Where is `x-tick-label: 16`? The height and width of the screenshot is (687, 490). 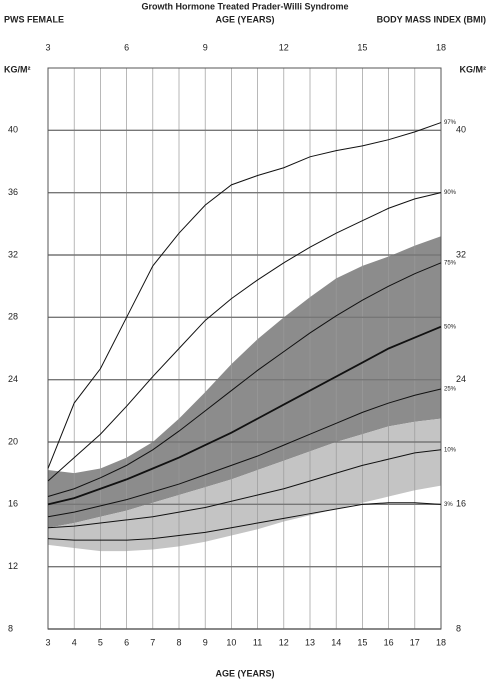
x-tick-label: 16 is located at coordinates (389, 642).